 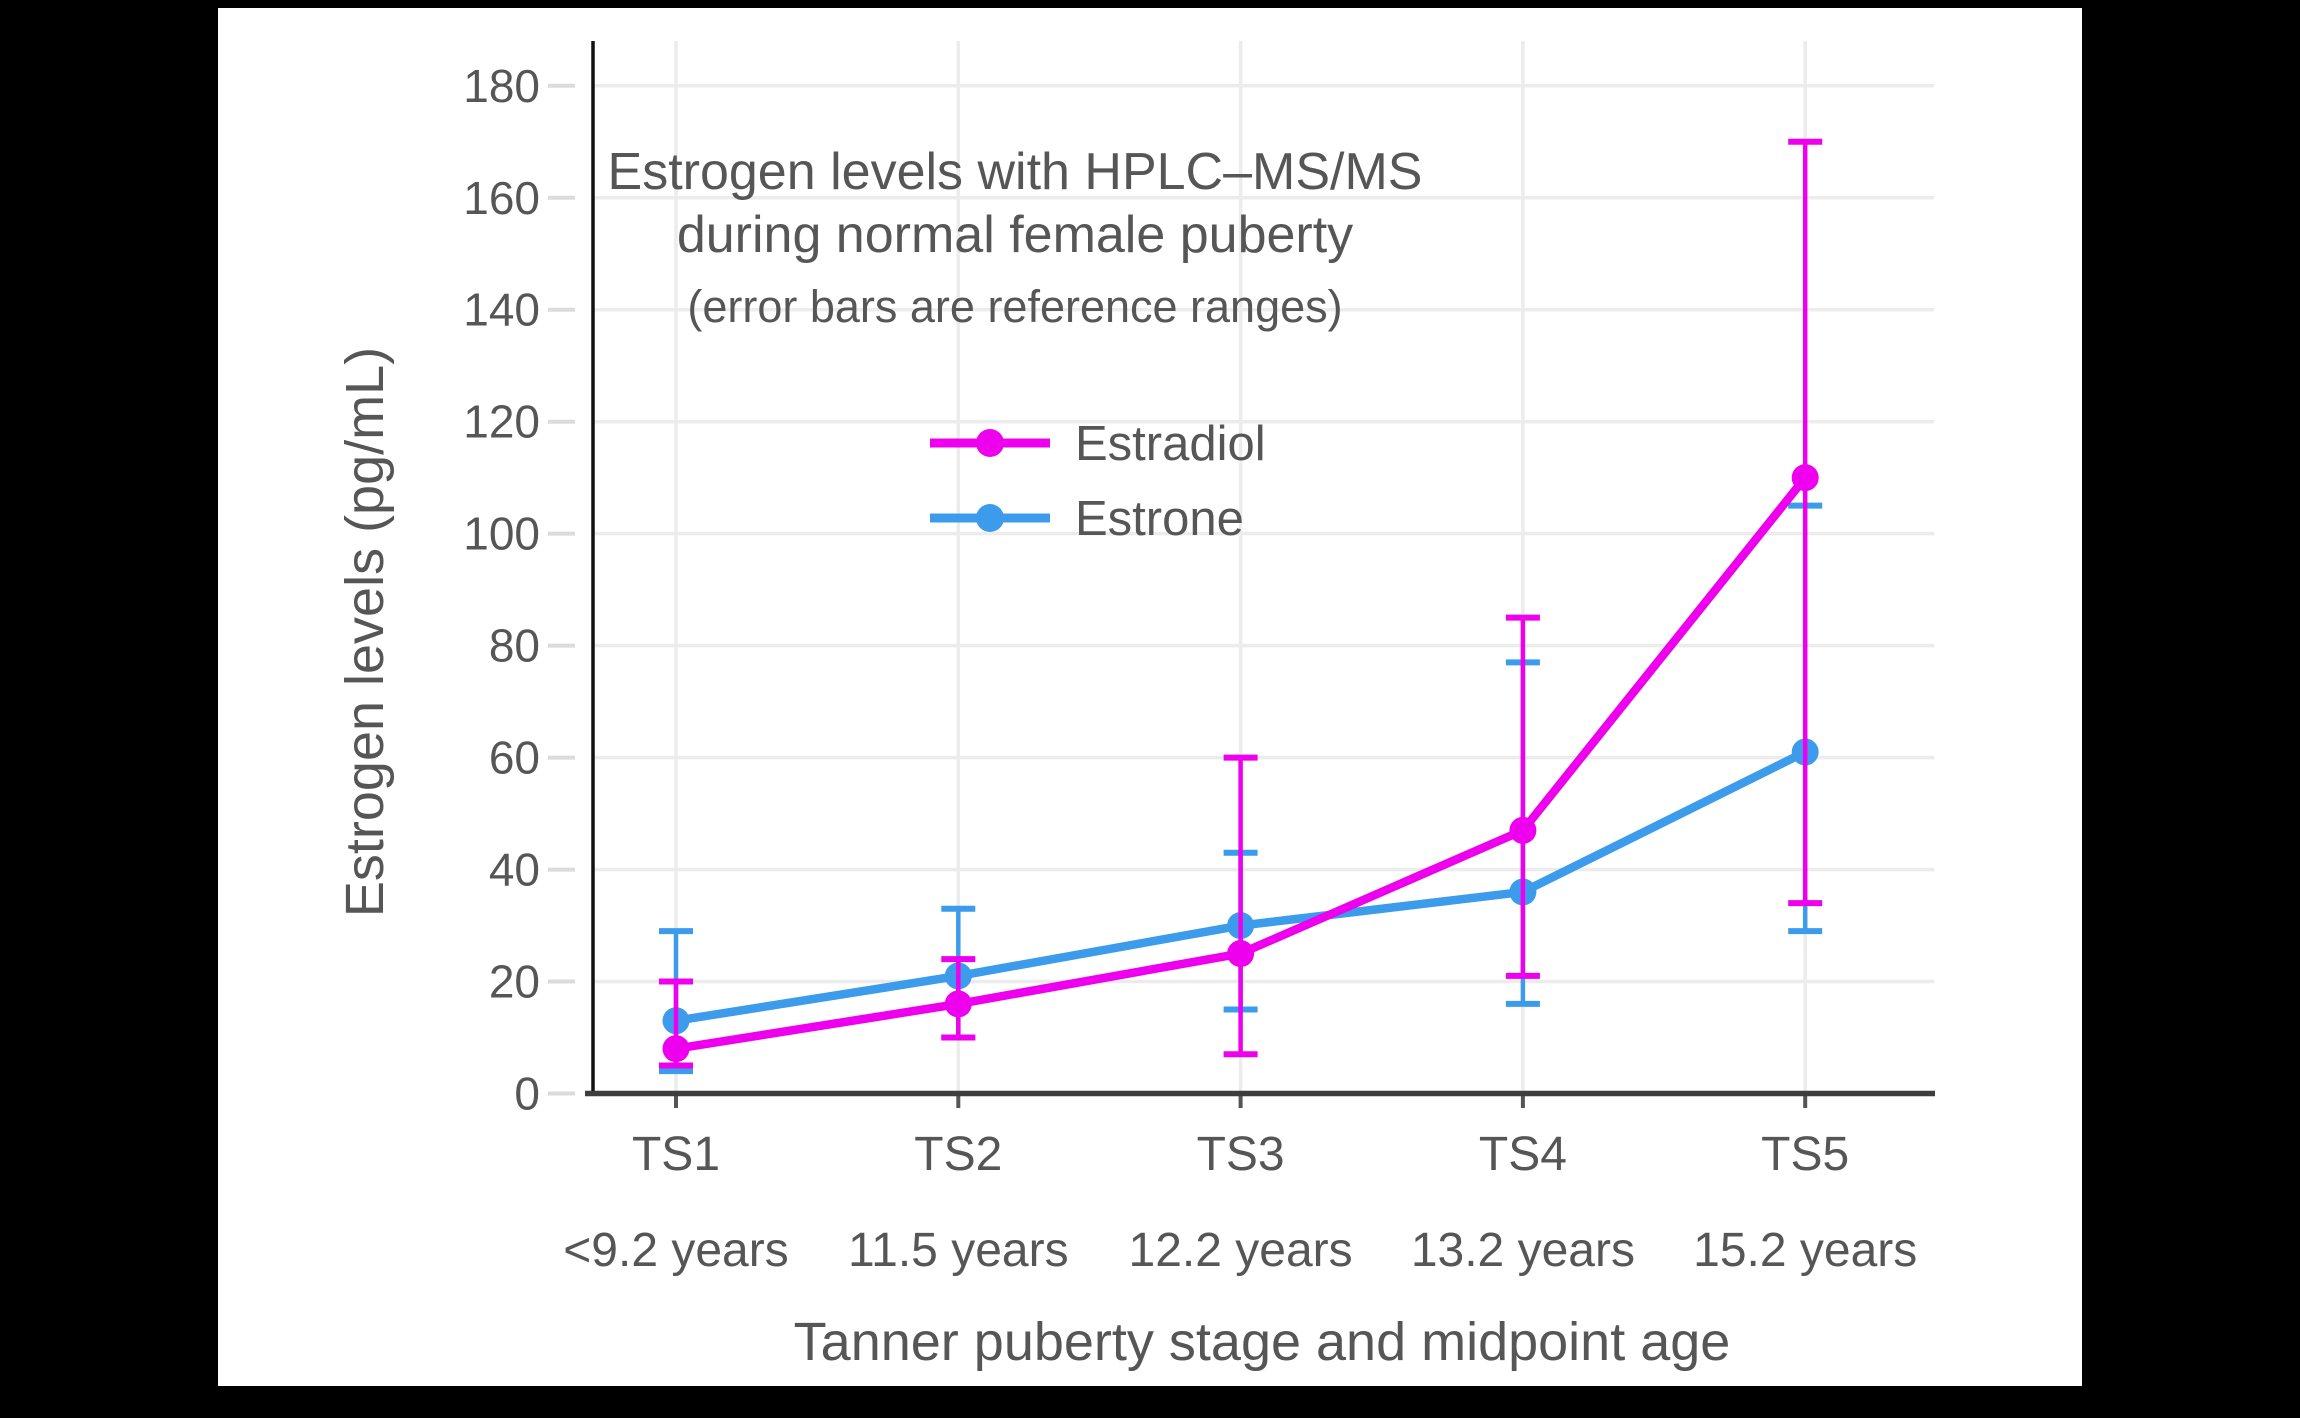 I want to click on x-tick-label: TS5, so click(x=1805, y=1154).